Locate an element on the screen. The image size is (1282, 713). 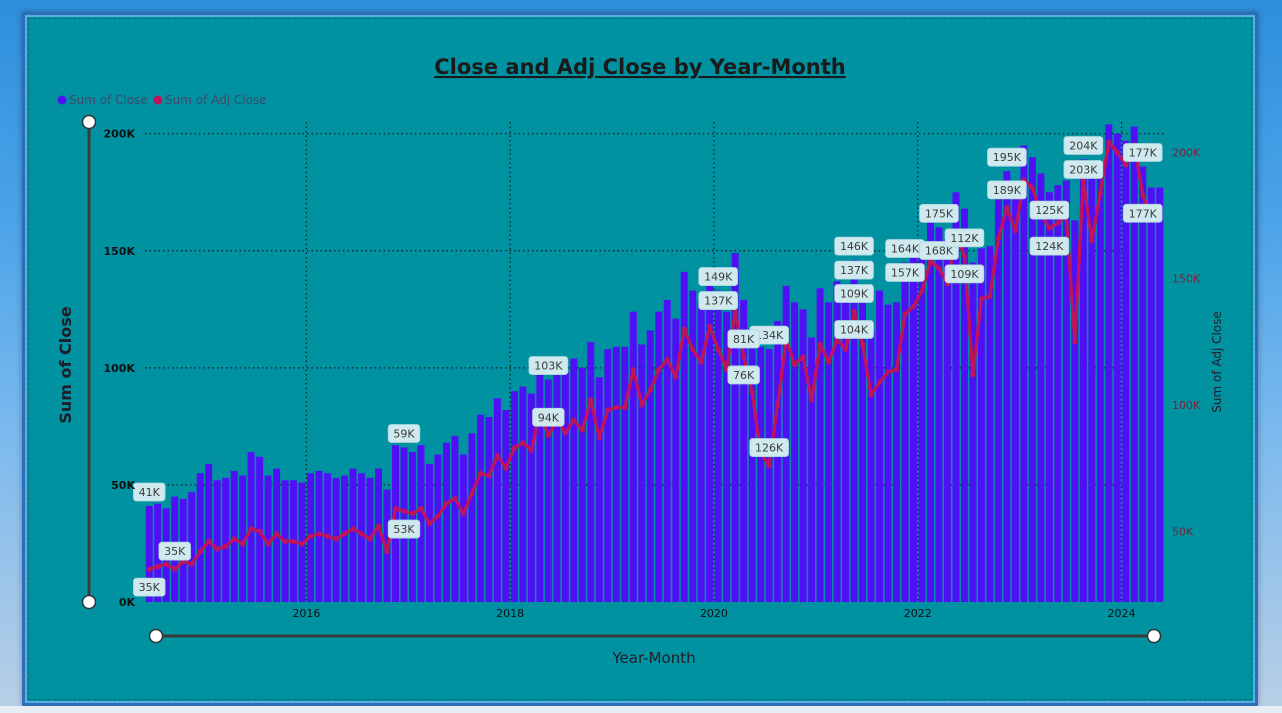
x-slider-handle-right is located at coordinates (1154, 636).